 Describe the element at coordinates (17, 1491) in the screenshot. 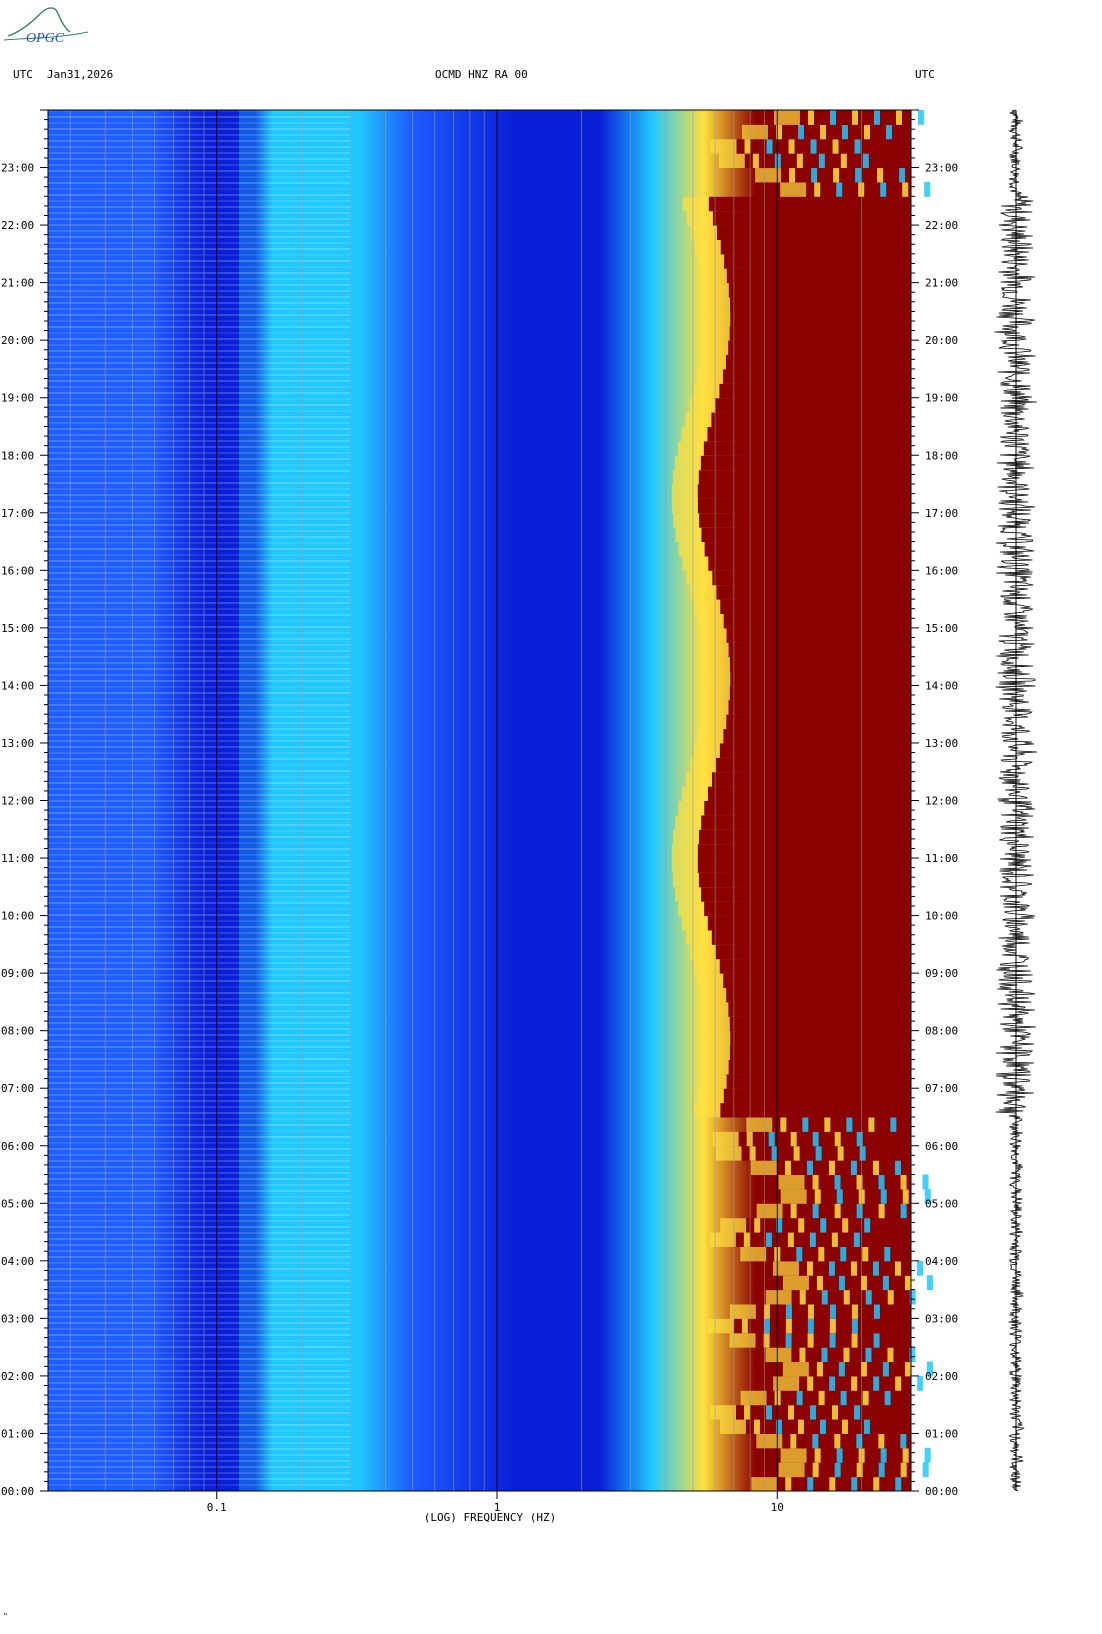

I see `y-tick-label-left: 00:00` at that location.